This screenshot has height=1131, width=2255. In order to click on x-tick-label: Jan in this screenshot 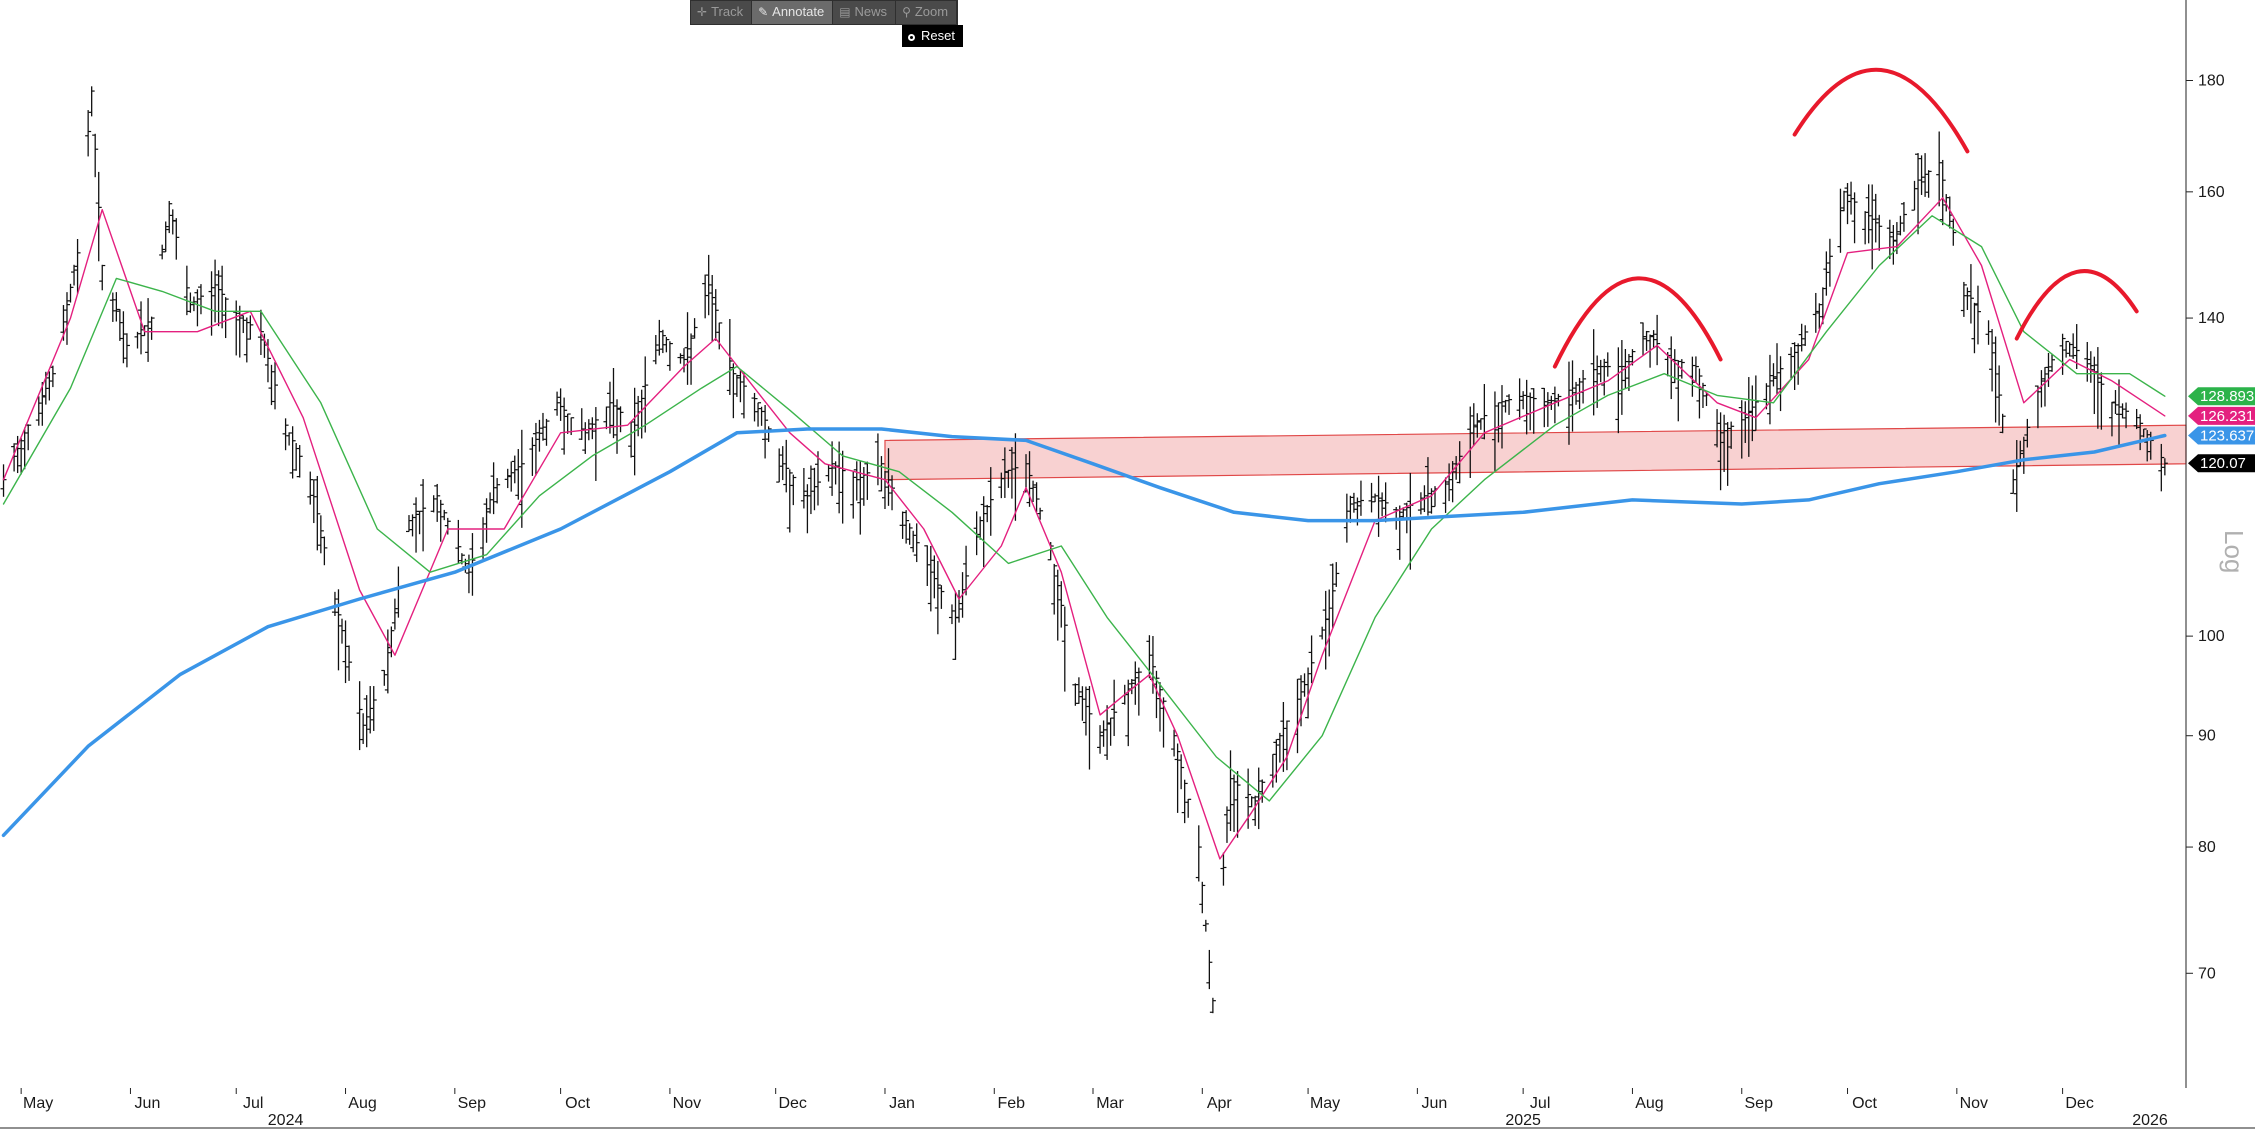, I will do `click(902, 1103)`.